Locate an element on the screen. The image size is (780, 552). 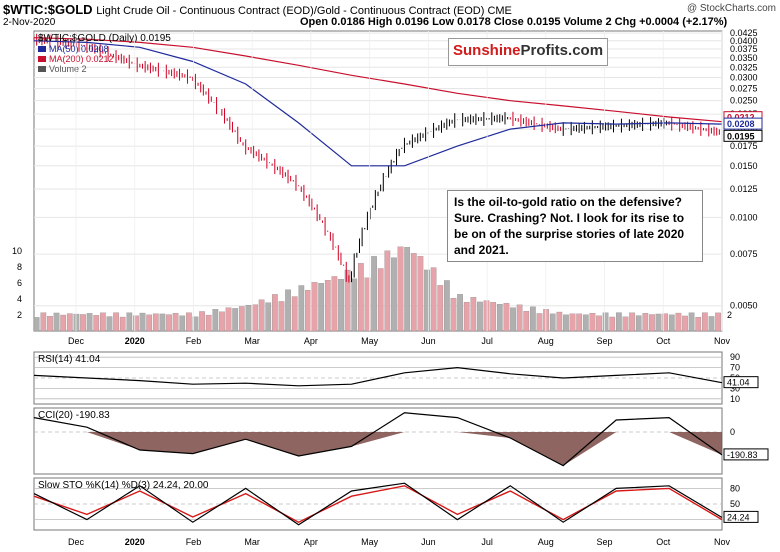
cci-panel: 0 CCI(20) -190.83 -190.83 is located at coordinates (401, 441).